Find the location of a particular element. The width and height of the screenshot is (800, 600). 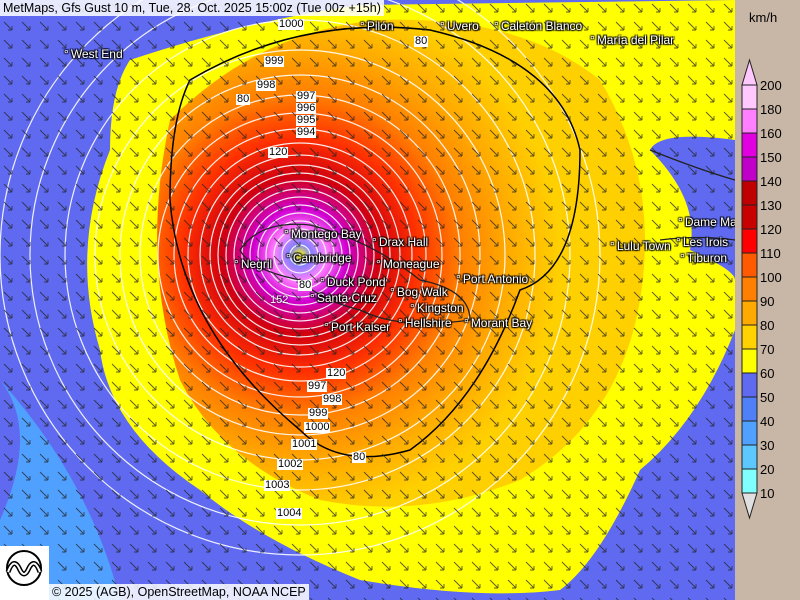

city-label: Moneague is located at coordinates (408, 264).